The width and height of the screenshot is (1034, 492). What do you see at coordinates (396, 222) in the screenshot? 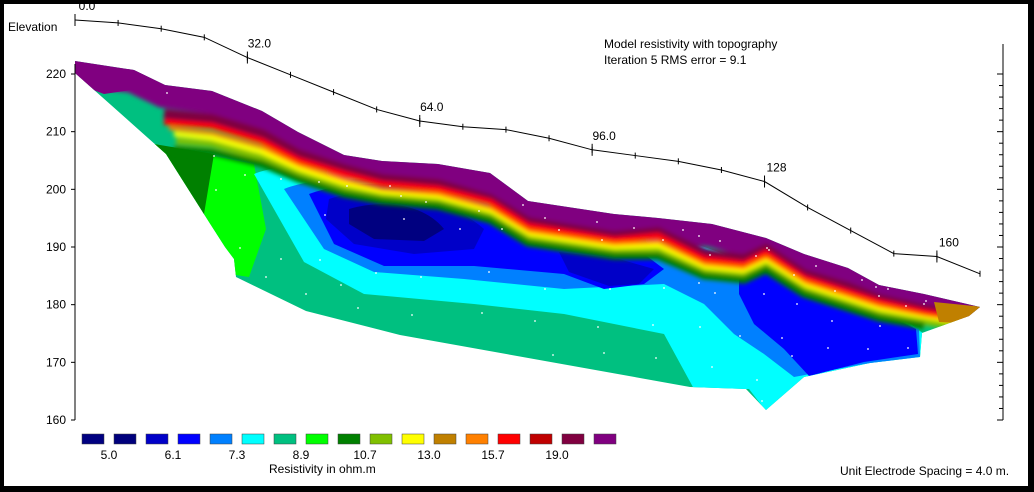
I see `band-5-core` at bounding box center [396, 222].